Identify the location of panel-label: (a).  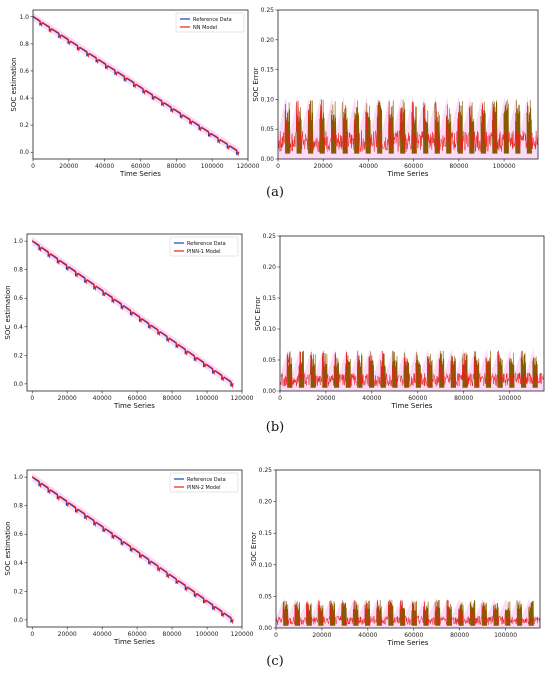
(275, 192).